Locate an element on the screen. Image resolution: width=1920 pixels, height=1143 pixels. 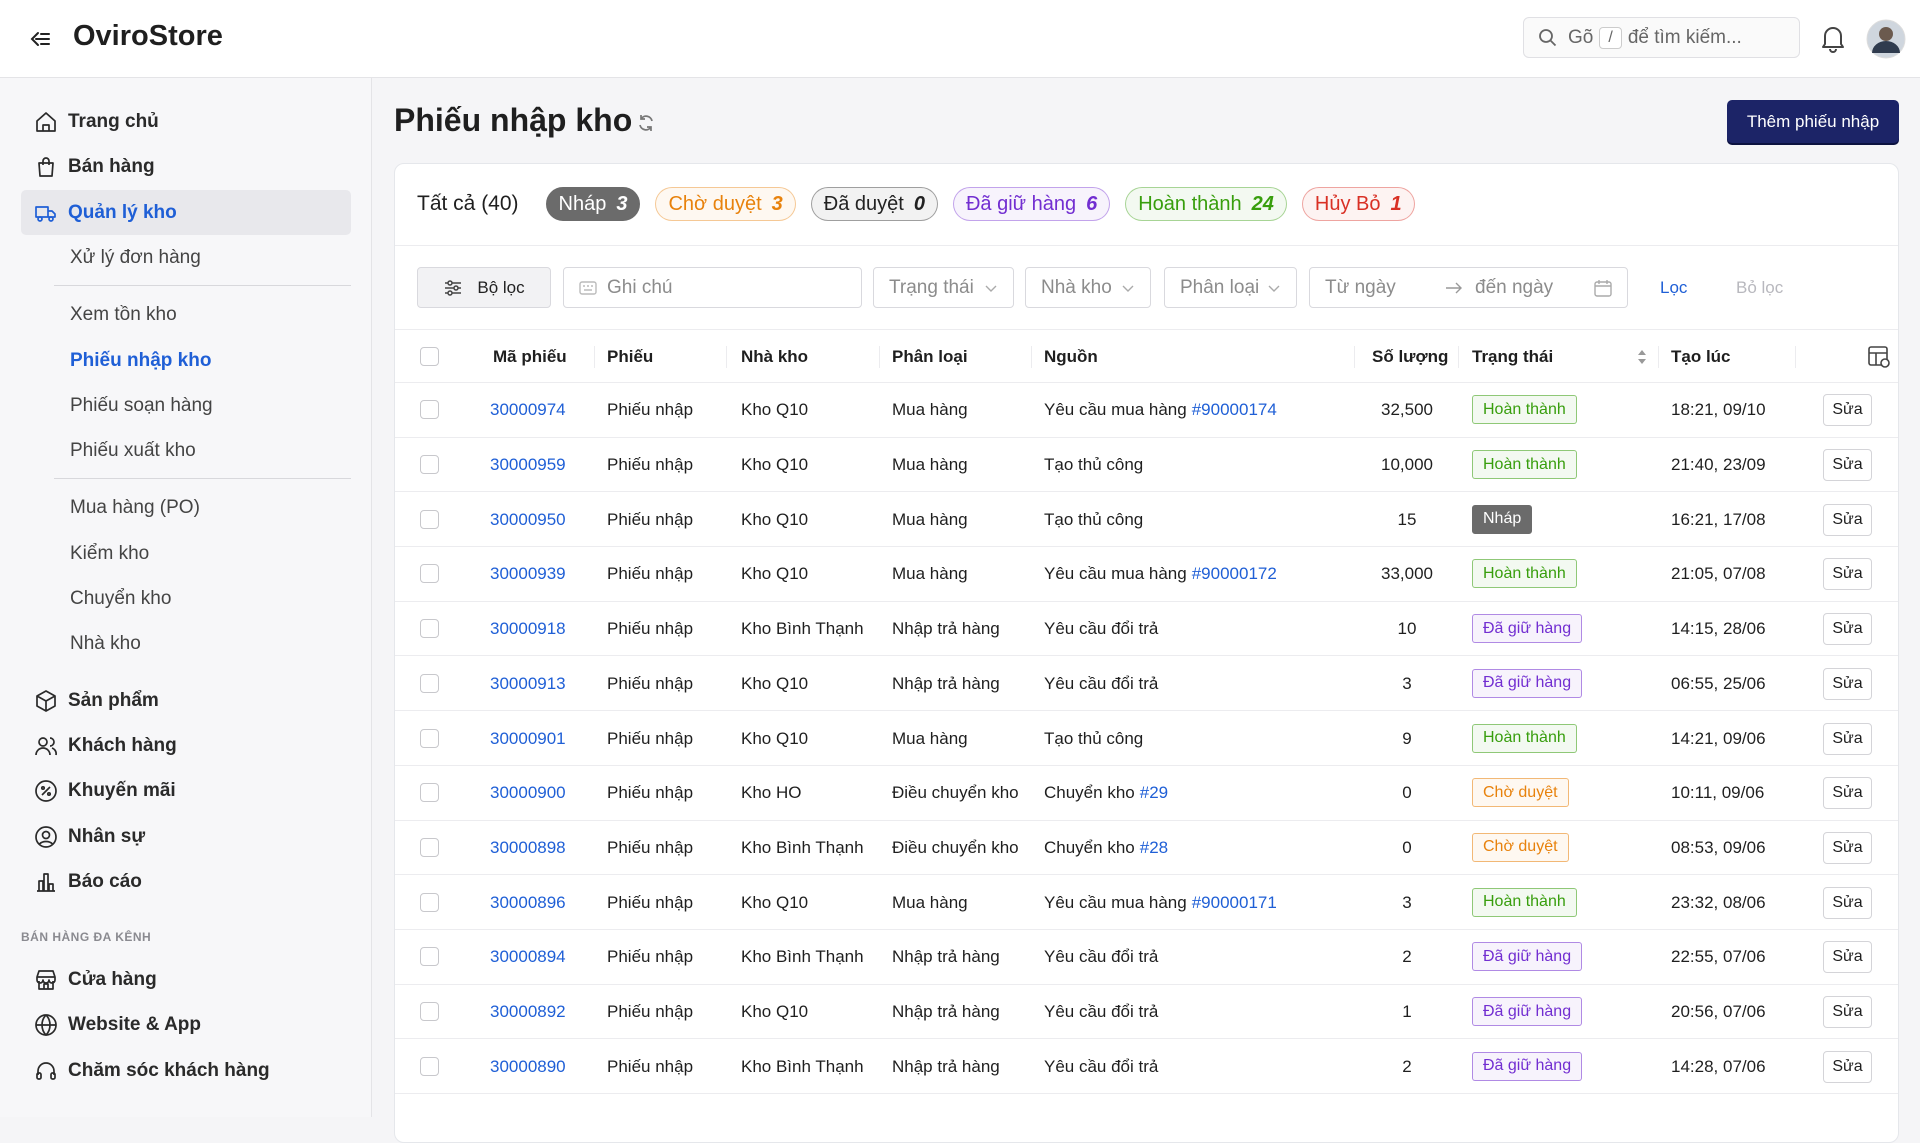
source: Tạo thủ công is located at coordinates (1093, 739).